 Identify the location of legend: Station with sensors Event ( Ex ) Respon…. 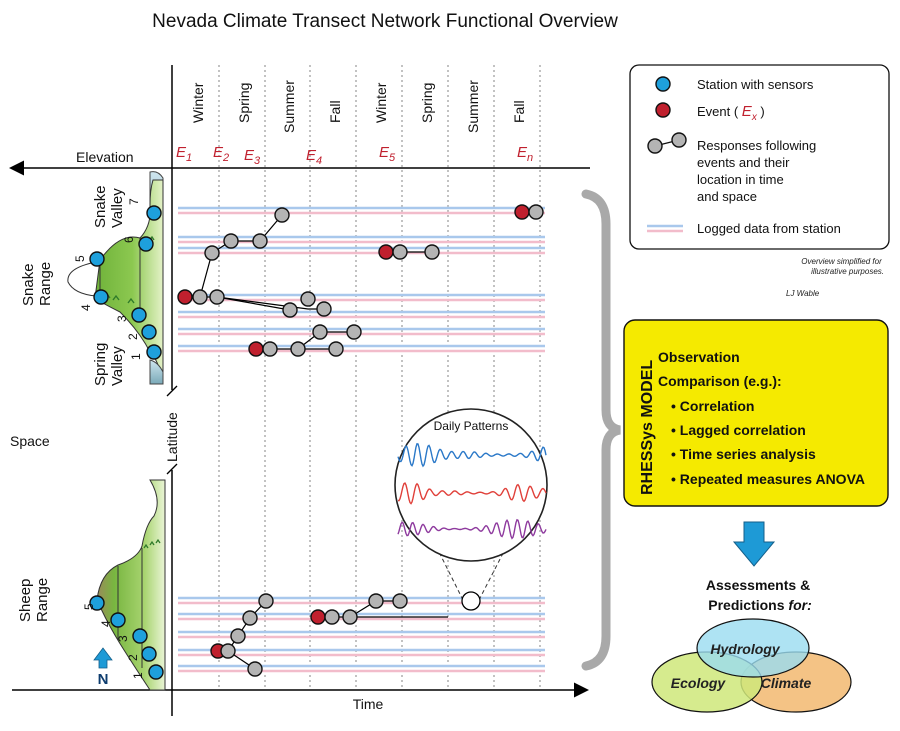
(759, 157).